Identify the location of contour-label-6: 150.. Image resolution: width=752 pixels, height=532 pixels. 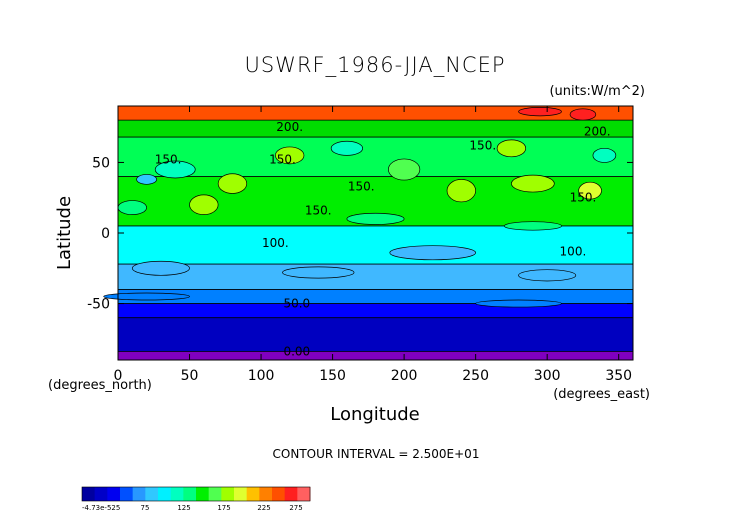
(583, 198).